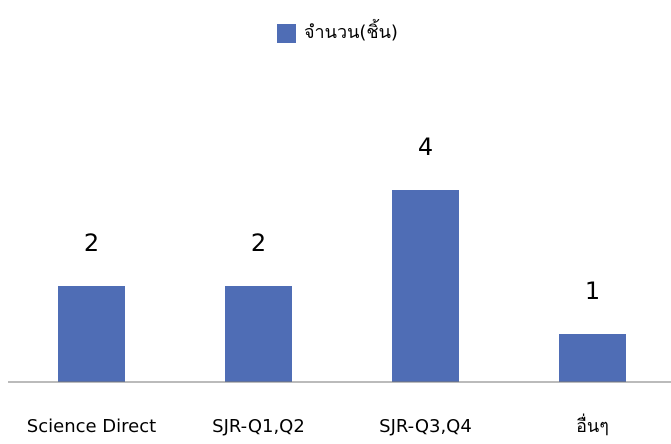 The image size is (671, 444). What do you see at coordinates (286, 33) in the screenshot?
I see `legend-swatch` at bounding box center [286, 33].